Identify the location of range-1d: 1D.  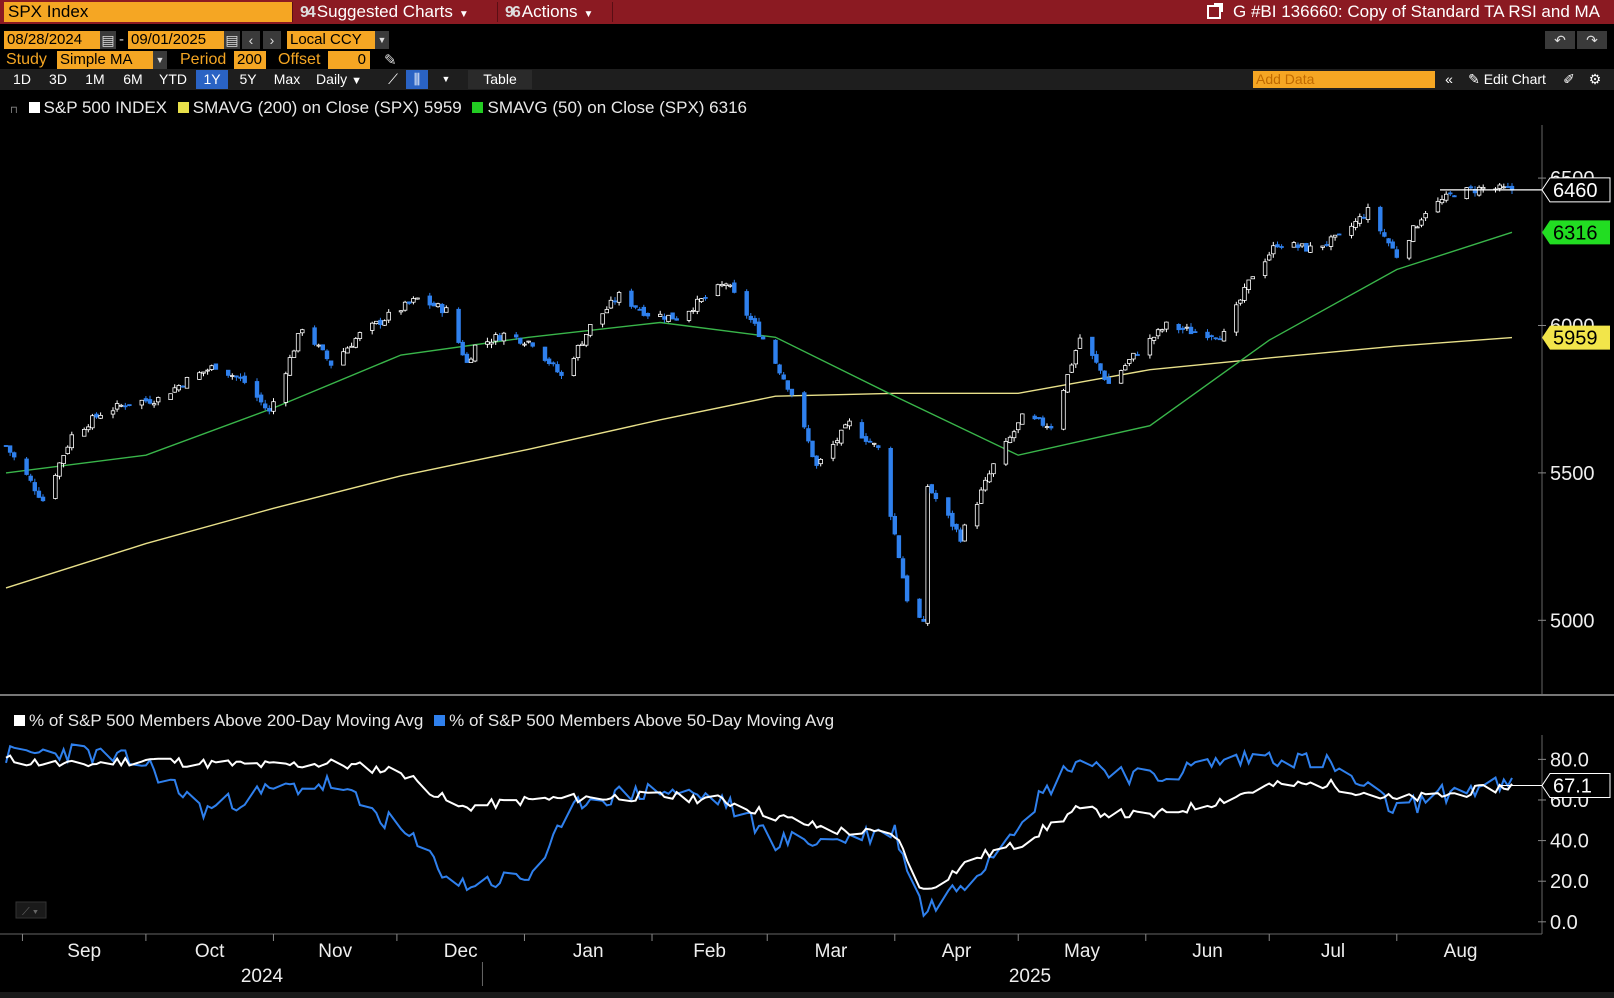
(22, 79).